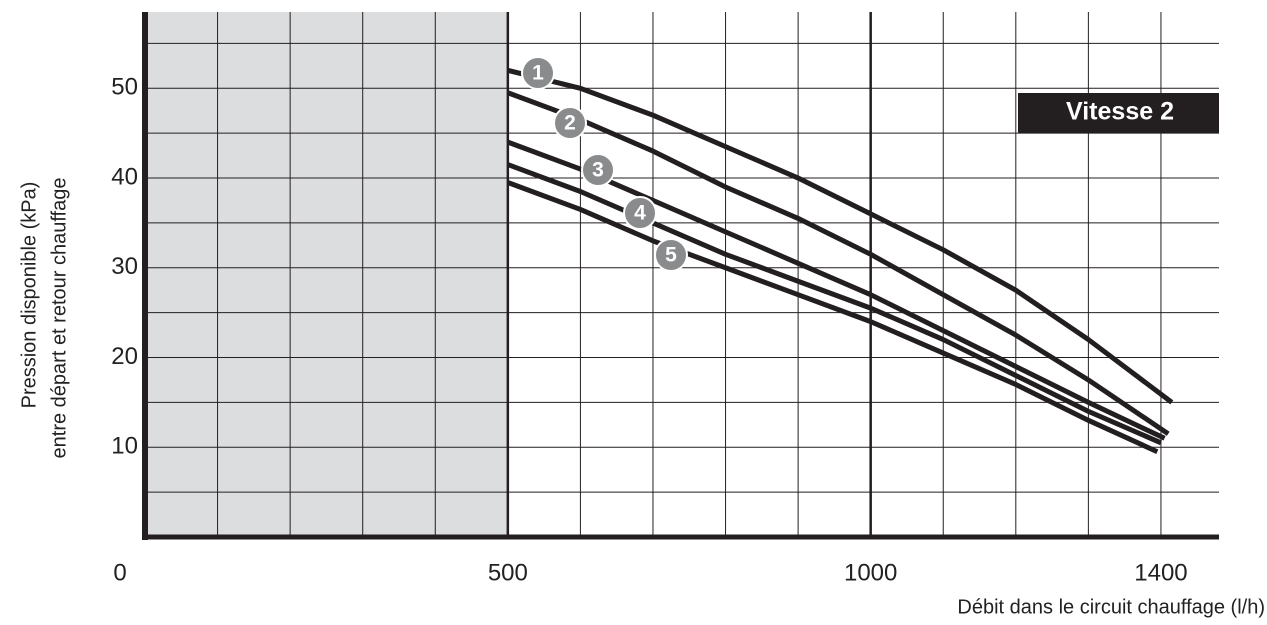 Image resolution: width=1267 pixels, height=625 pixels. I want to click on series-badge: 4, so click(640, 213).